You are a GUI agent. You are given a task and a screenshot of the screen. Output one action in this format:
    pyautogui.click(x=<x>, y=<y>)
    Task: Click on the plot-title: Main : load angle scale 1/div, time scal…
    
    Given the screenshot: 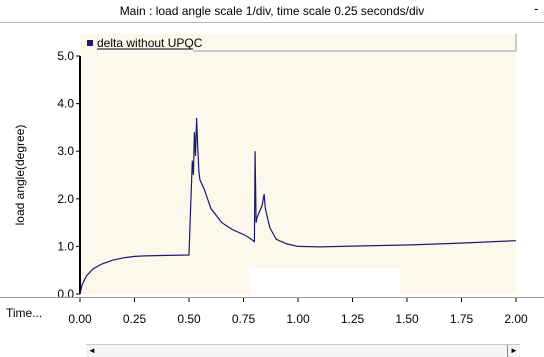 What is the action you would take?
    pyautogui.click(x=272, y=11)
    